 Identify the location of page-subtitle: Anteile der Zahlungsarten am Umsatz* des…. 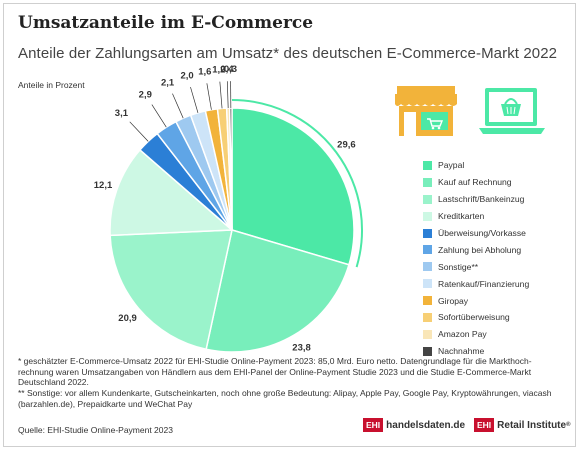
(288, 53).